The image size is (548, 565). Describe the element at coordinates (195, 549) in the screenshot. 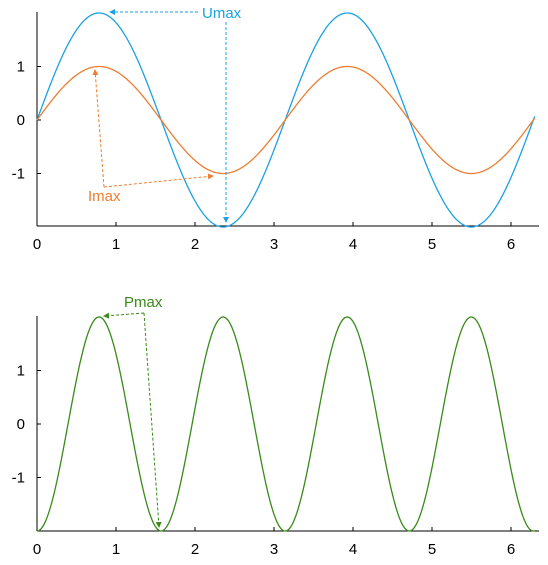

I see `chart-2-x-tick-label: 2` at that location.